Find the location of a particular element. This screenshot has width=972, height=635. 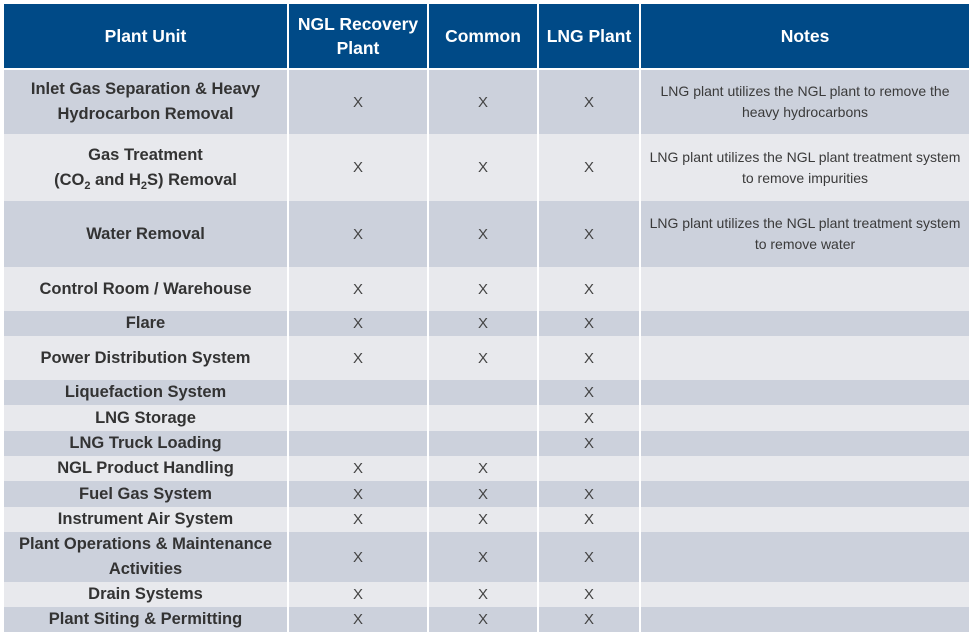

row-unit-lng-storage: LNG Storage is located at coordinates (145, 418).